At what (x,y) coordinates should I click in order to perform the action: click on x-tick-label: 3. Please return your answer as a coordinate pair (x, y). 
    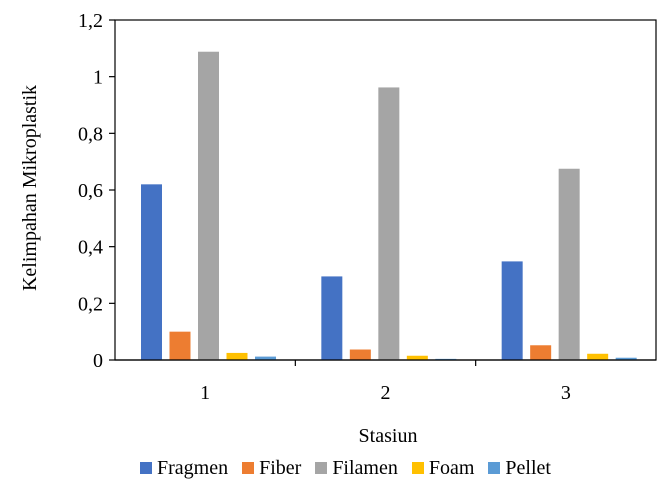
    Looking at the image, I should click on (566, 393).